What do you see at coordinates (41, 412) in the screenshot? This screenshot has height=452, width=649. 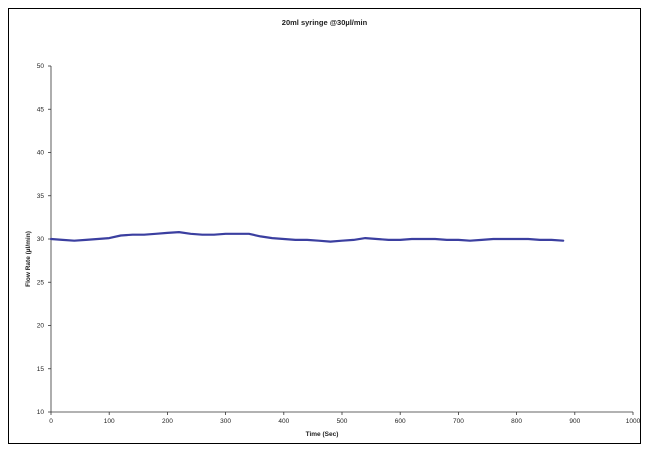 I see `y-tick-label: 10` at bounding box center [41, 412].